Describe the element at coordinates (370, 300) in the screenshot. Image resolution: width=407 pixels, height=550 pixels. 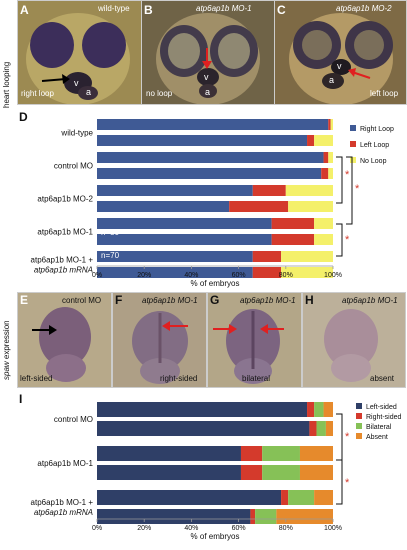
I see `panel-h-title: atp6ap1b MO-1` at that location.